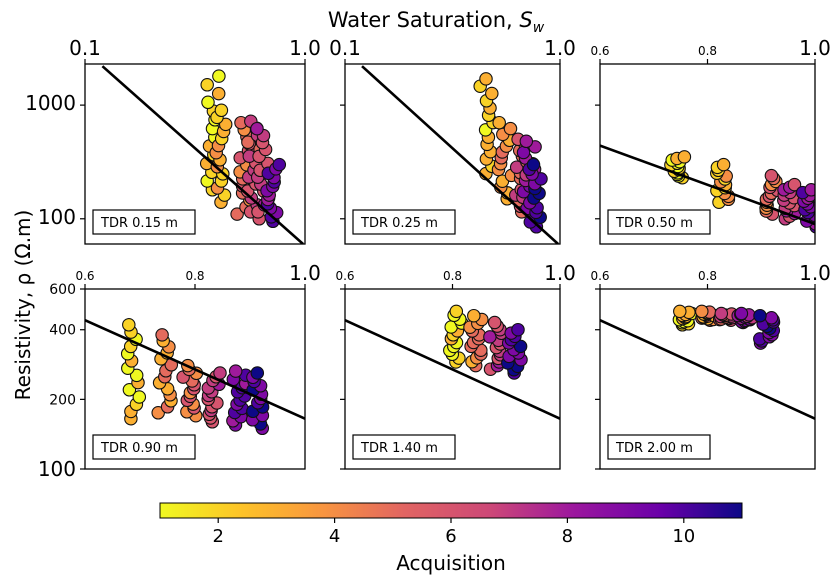  What do you see at coordinates (567, 536) in the screenshot?
I see `colorbar-tick-label: 8` at bounding box center [567, 536].